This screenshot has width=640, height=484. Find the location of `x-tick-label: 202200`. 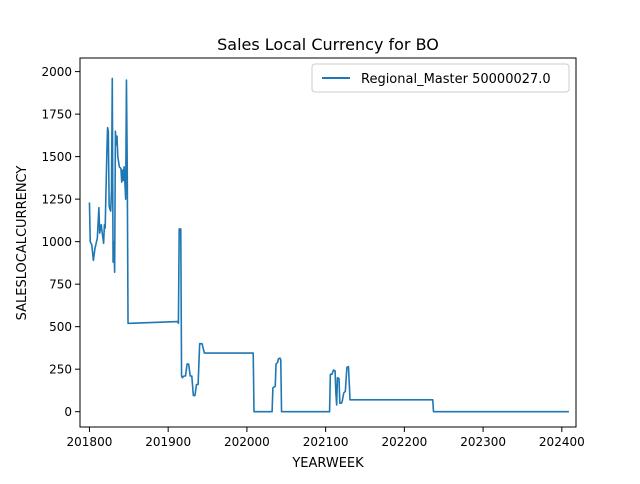

x-tick-label: 202200 is located at coordinates (404, 442).